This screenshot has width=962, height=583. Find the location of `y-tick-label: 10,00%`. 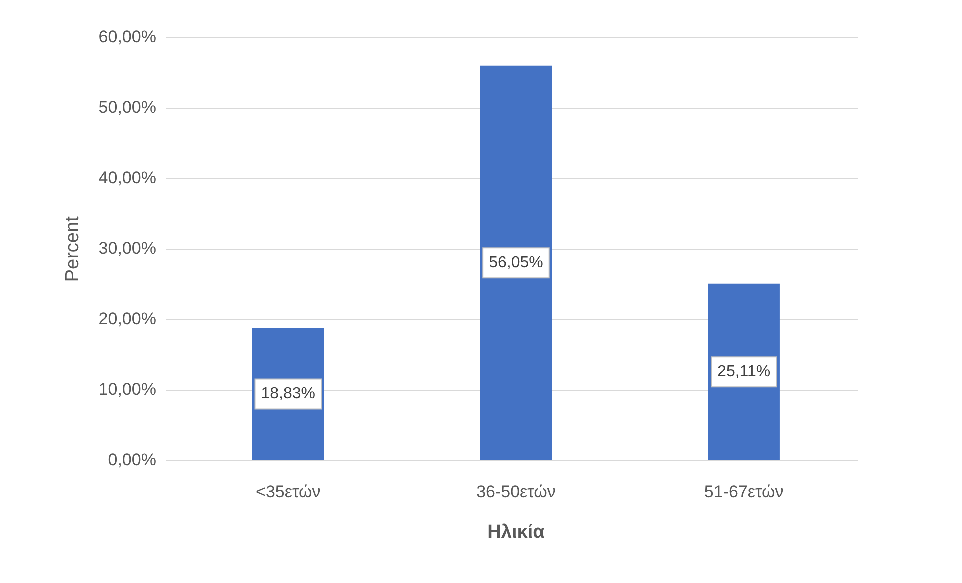

y-tick-label: 10,00% is located at coordinates (127, 390).